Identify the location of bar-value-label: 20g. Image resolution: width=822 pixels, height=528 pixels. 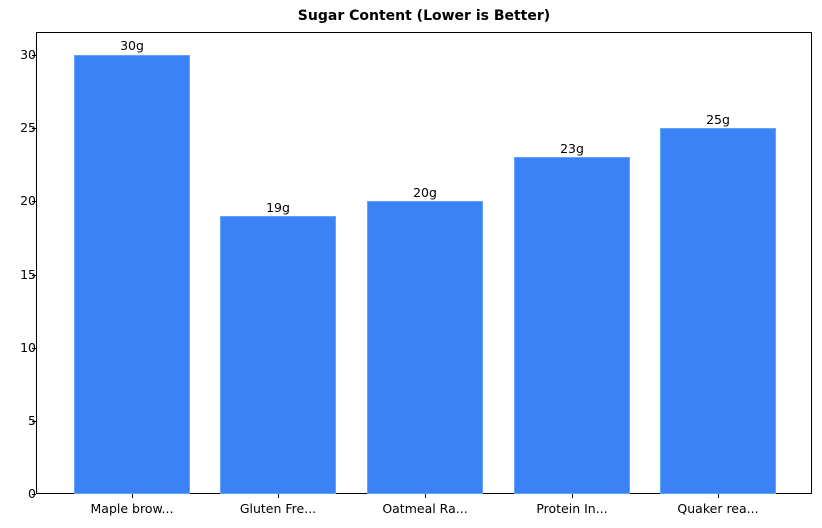
(425, 192).